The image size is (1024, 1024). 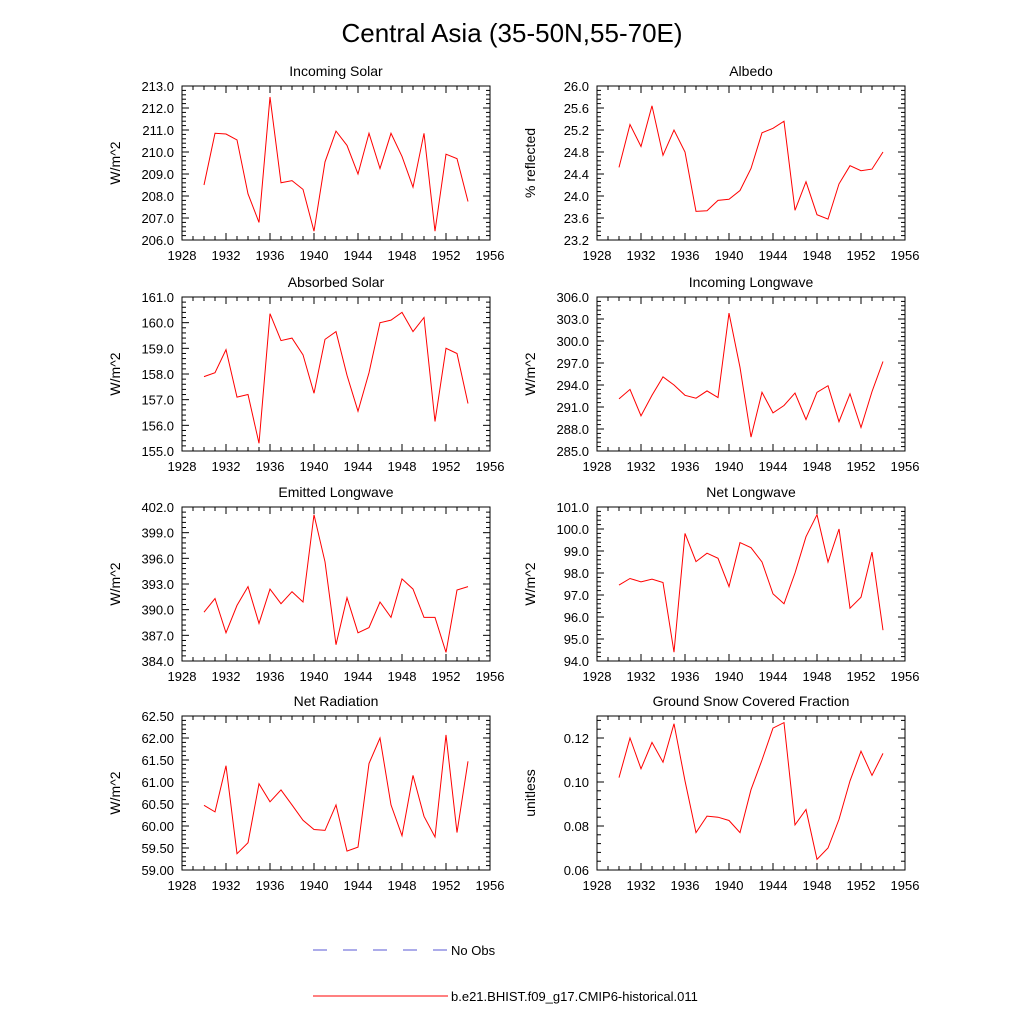 What do you see at coordinates (157, 870) in the screenshot?
I see `y-tick-label: 59.00` at bounding box center [157, 870].